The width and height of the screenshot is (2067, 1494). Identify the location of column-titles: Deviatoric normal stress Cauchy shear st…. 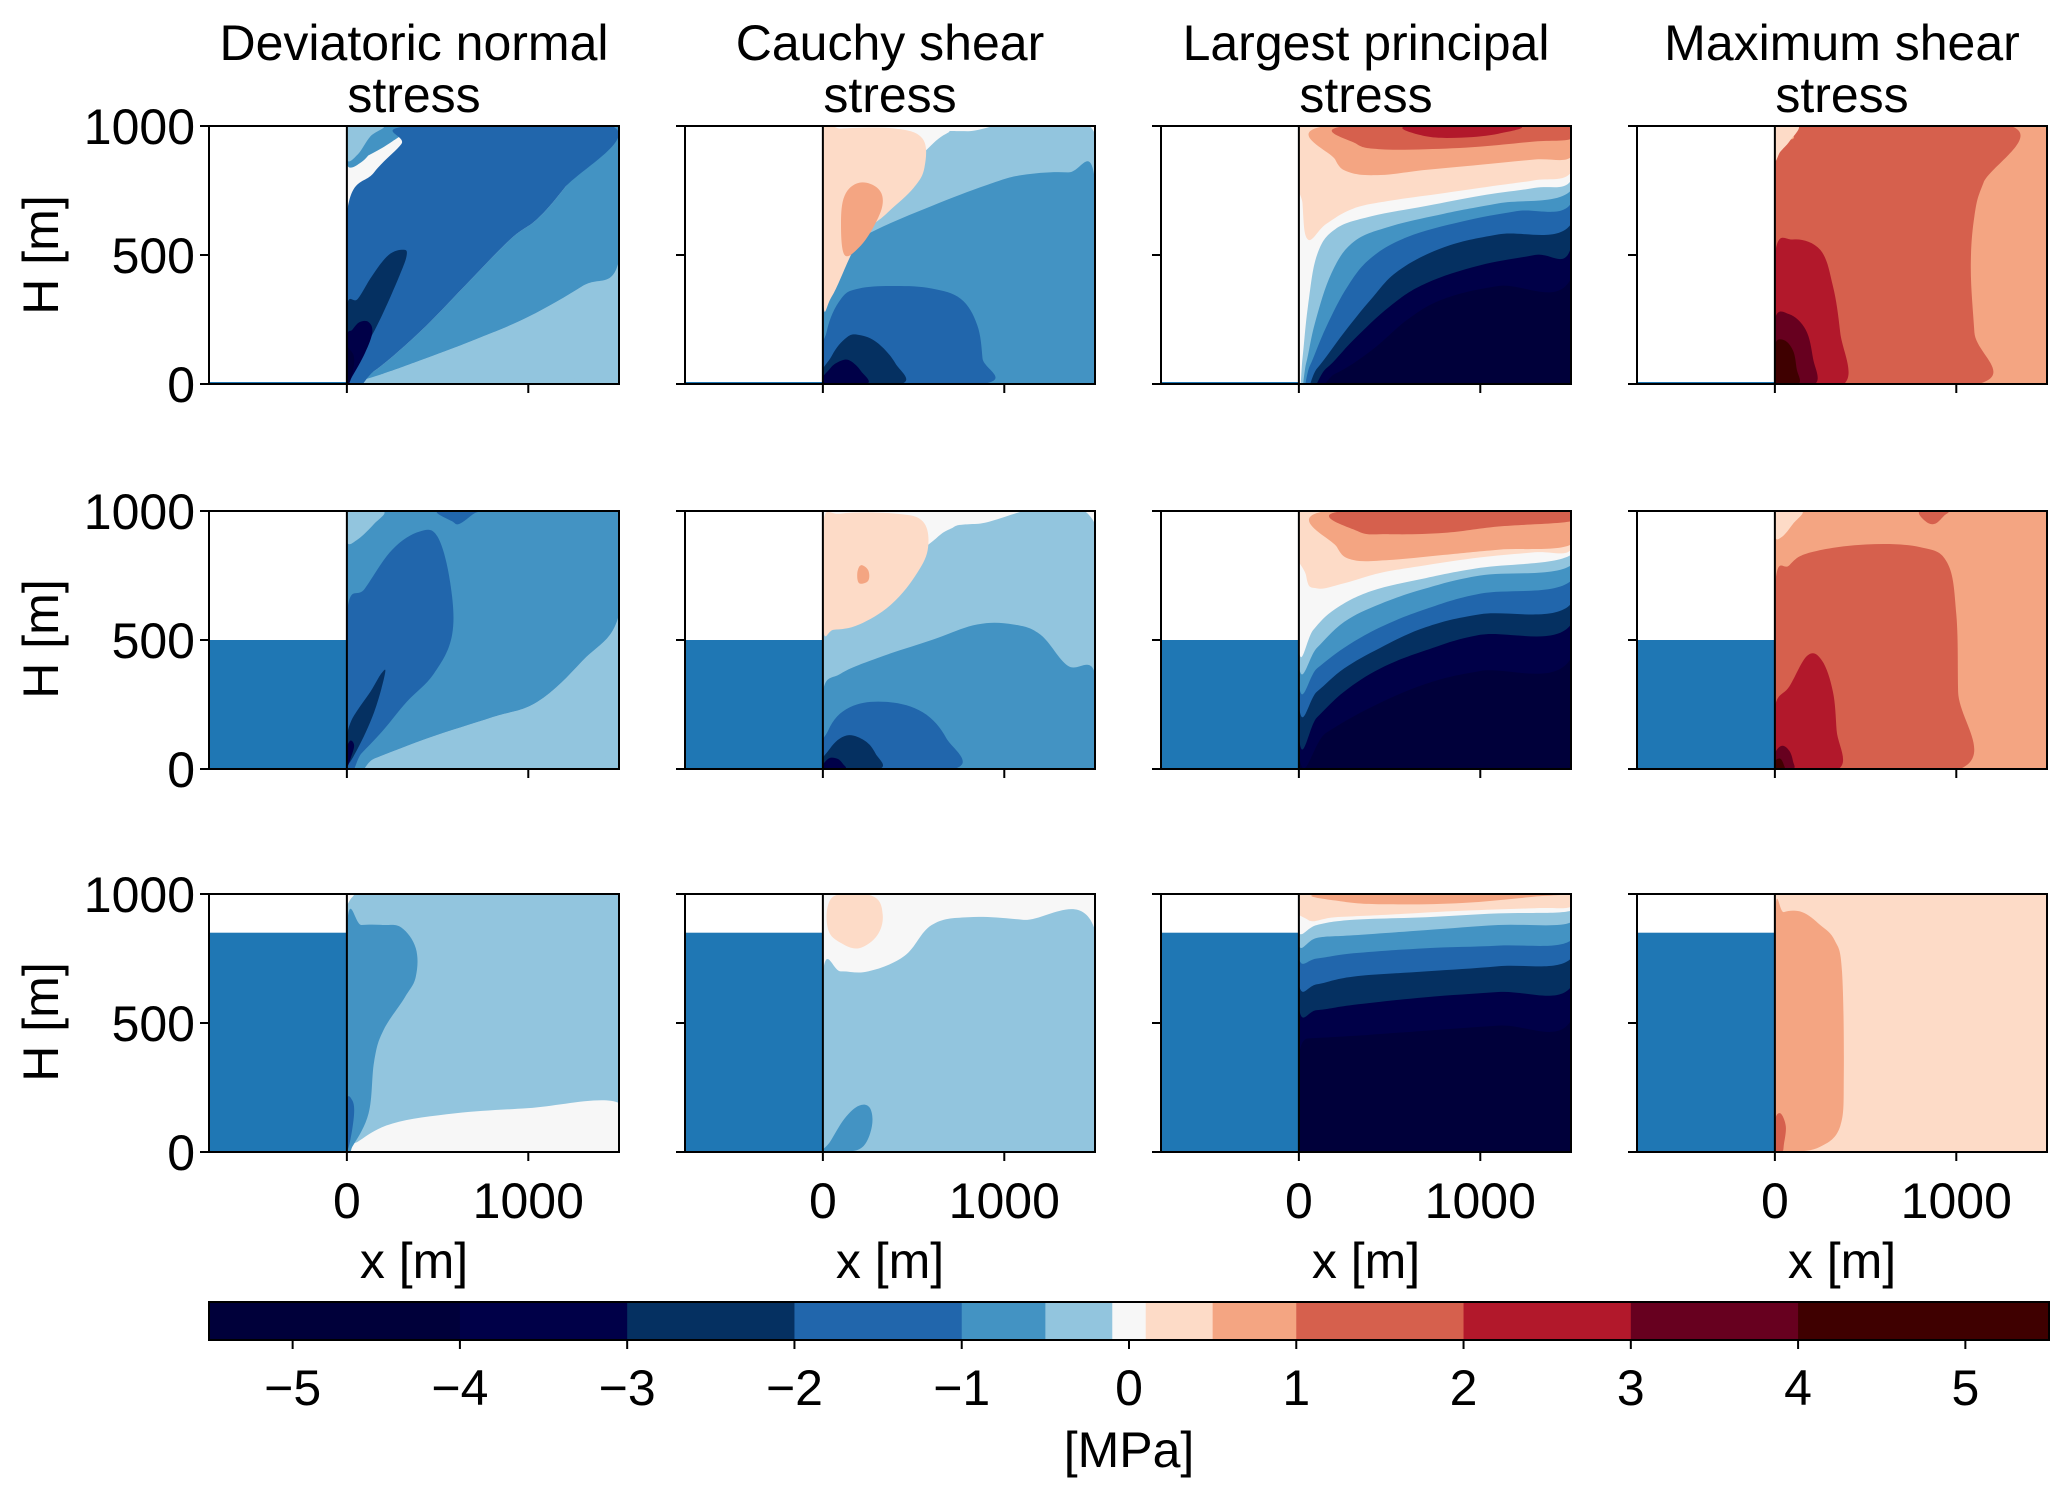
(1119, 69).